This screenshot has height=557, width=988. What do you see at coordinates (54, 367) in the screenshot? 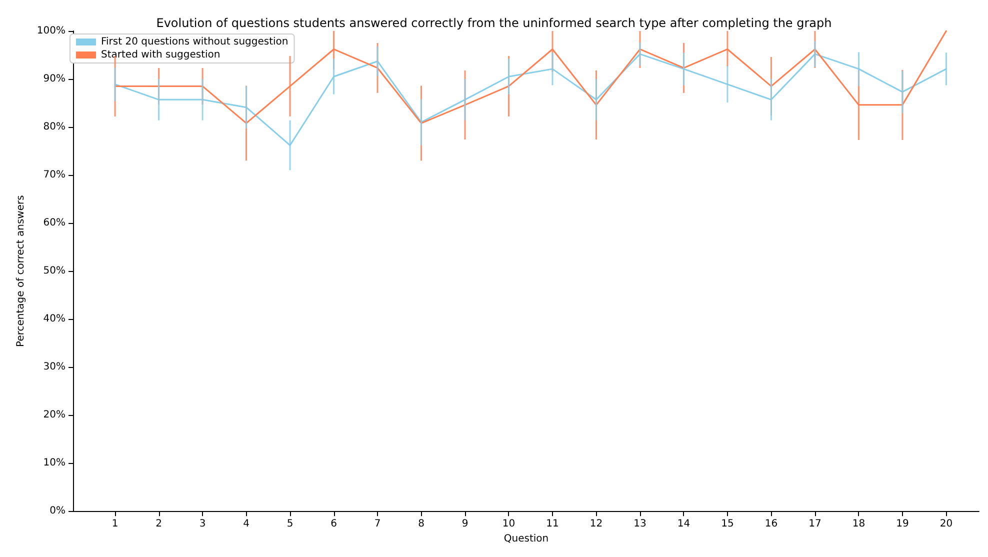
I see `y-tick-label: 30%` at bounding box center [54, 367].